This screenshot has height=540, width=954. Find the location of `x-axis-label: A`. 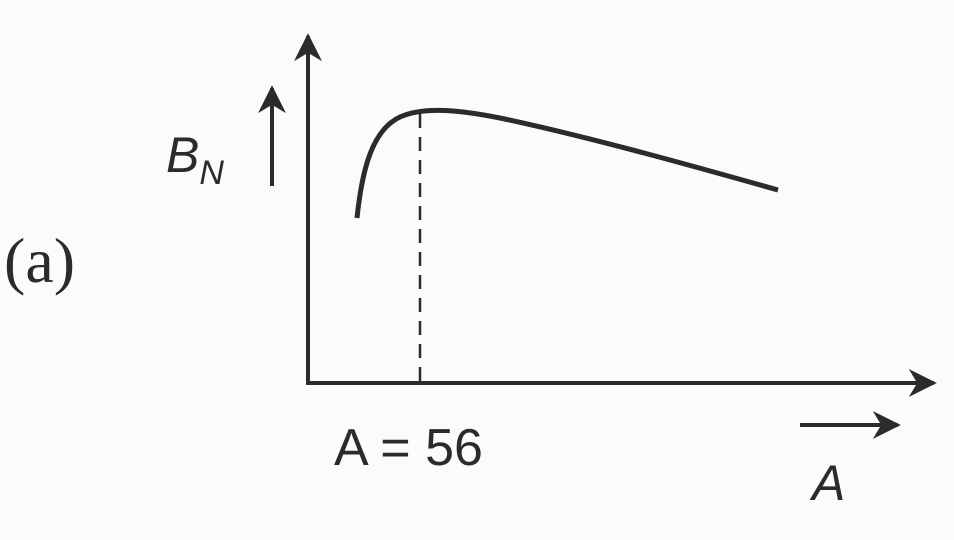

x-axis-label: A is located at coordinates (827, 483).